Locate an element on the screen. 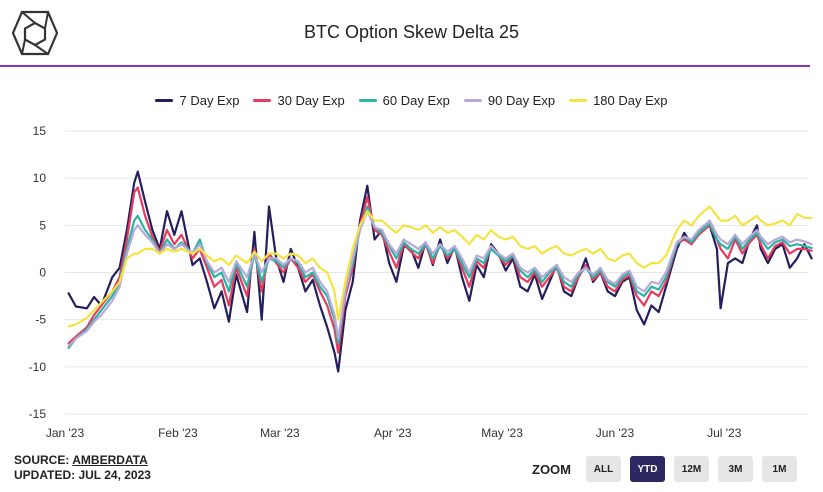  y-tick-label: 15 is located at coordinates (40, 131).